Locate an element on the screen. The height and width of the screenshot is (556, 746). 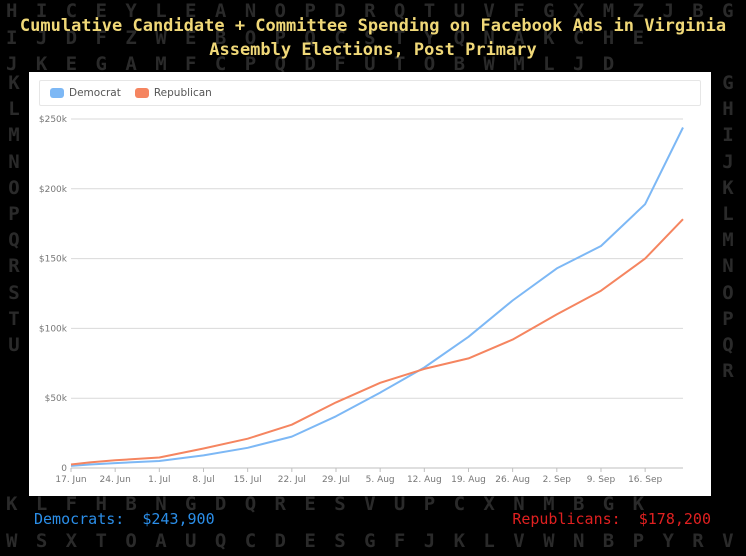
y-tick-label: 0 is located at coordinates (64, 469).